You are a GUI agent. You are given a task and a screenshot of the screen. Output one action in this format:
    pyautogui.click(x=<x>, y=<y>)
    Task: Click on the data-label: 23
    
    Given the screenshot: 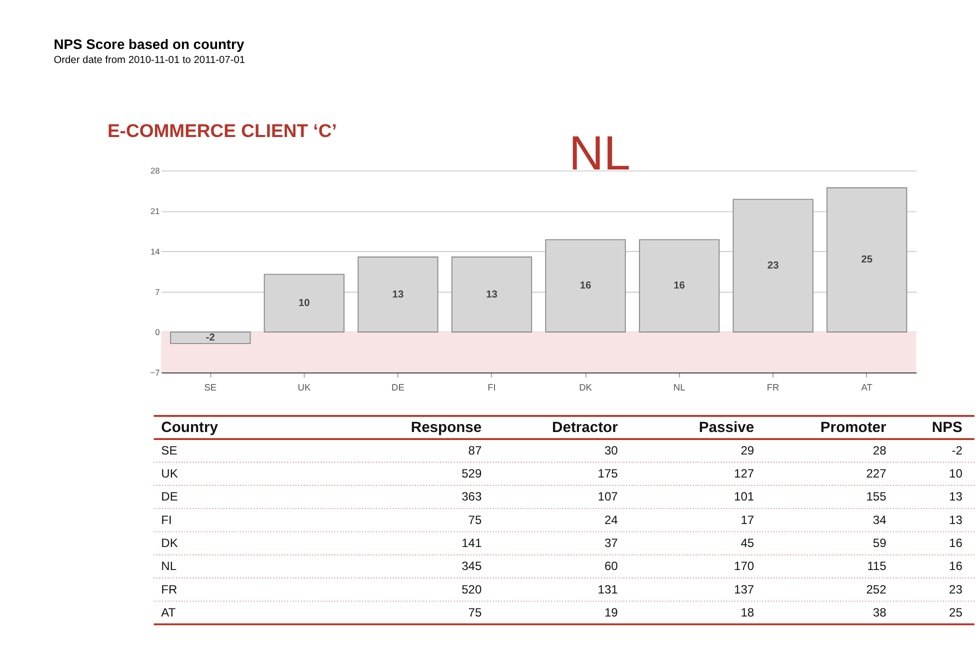 What is the action you would take?
    pyautogui.click(x=773, y=266)
    